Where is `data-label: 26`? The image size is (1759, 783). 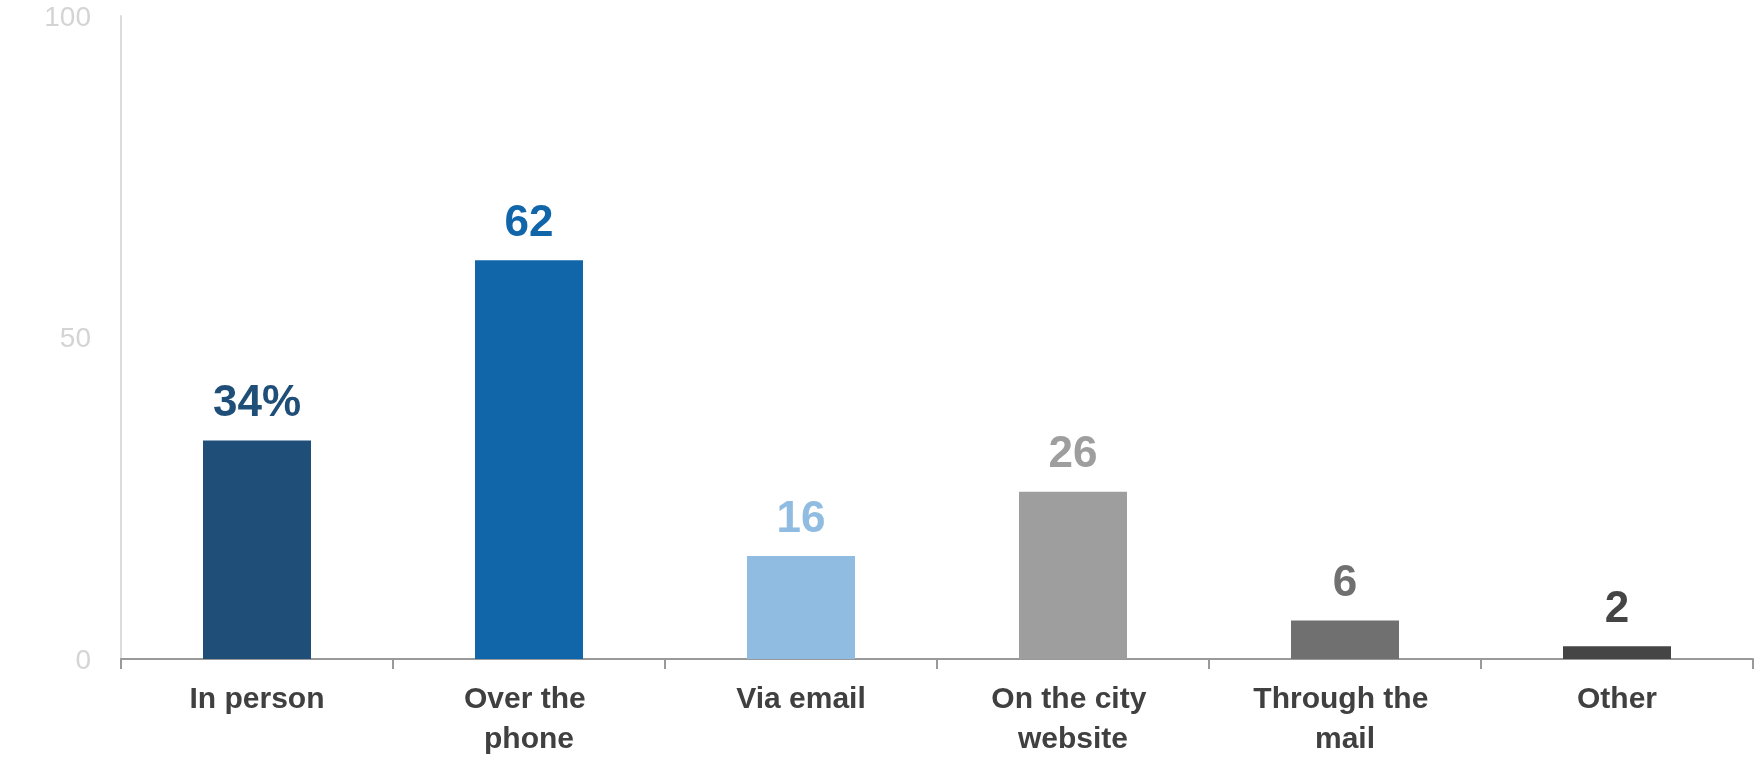
data-label: 26 is located at coordinates (1073, 452).